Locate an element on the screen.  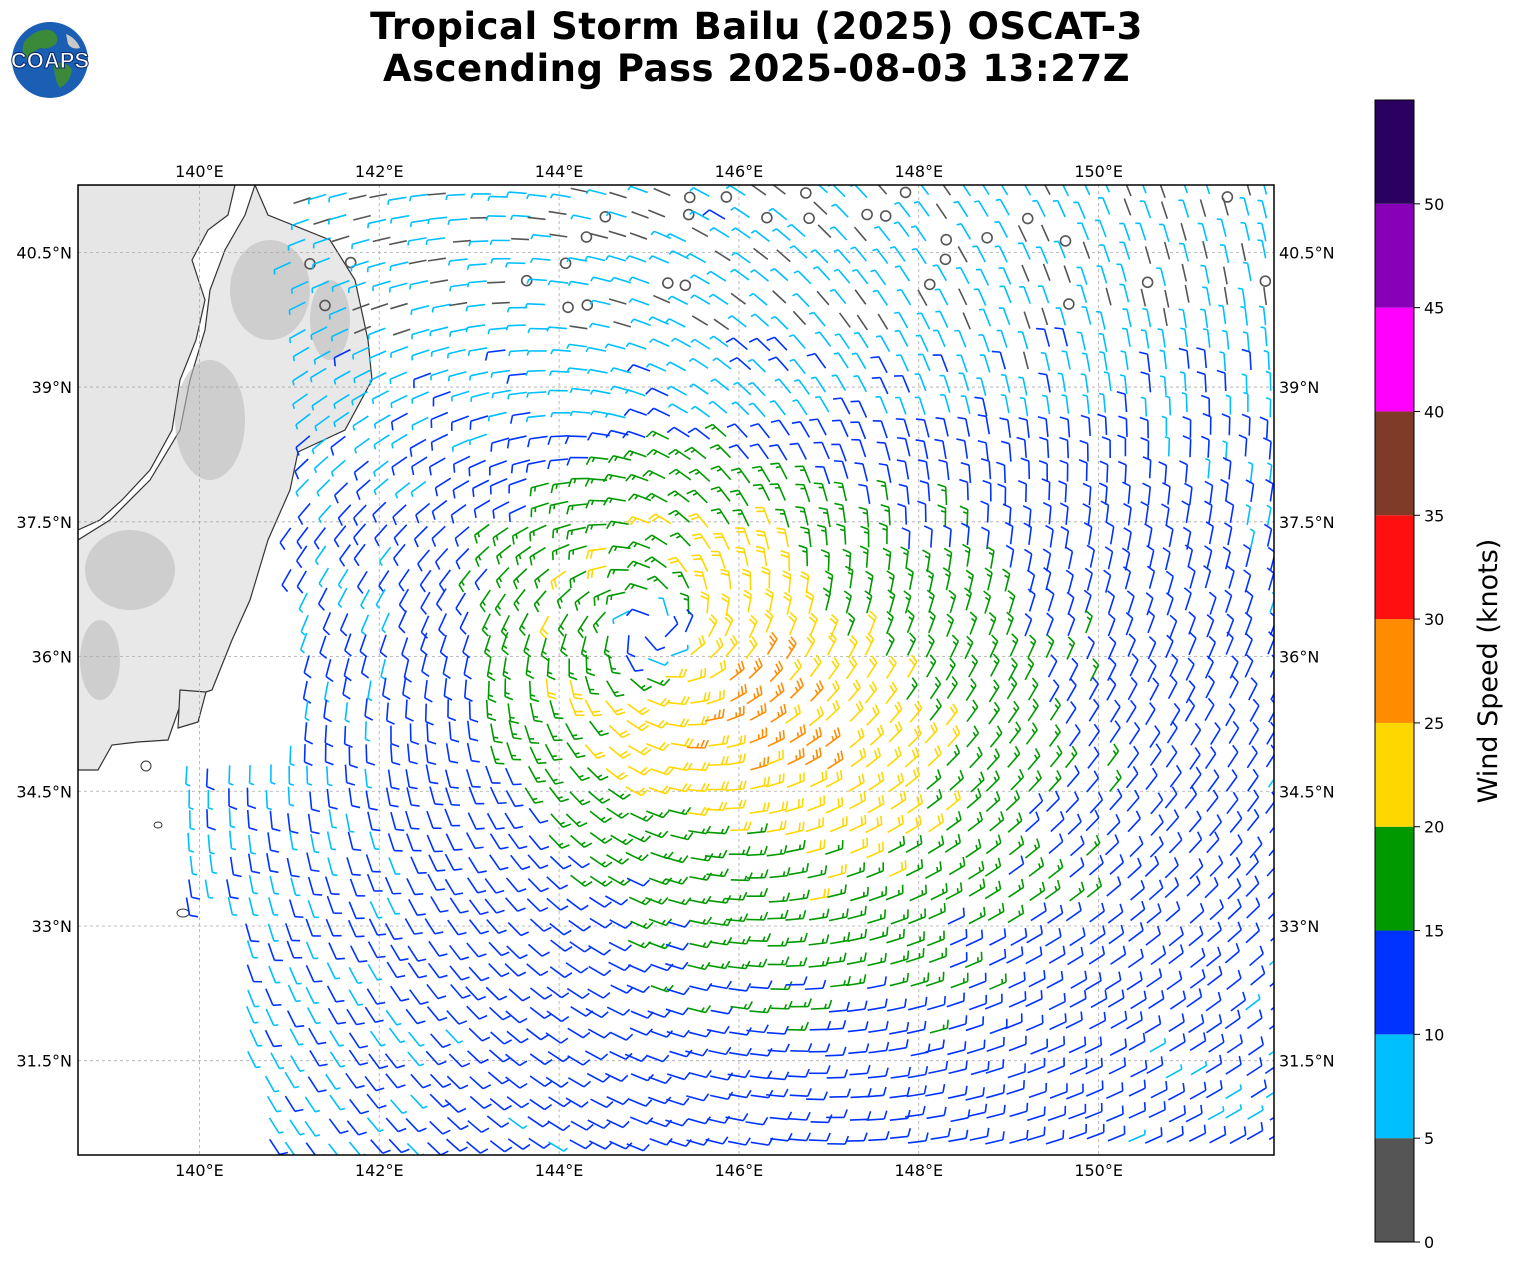
lat-tick-label-right: 33°N is located at coordinates (1299, 926).